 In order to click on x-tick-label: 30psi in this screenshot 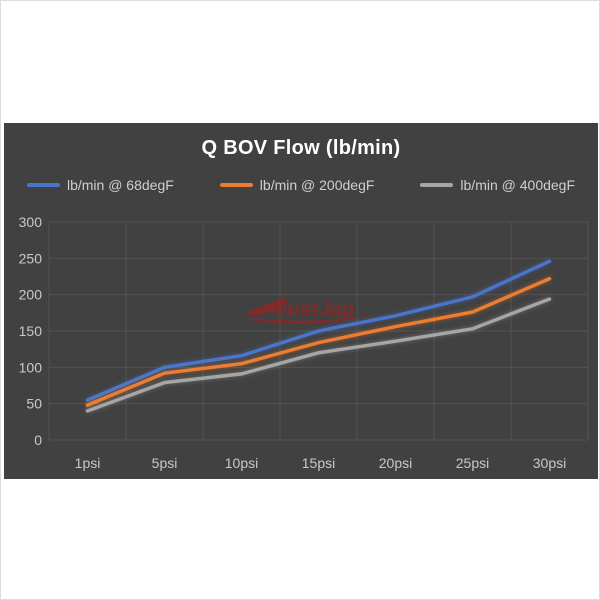, I will do `click(549, 463)`.